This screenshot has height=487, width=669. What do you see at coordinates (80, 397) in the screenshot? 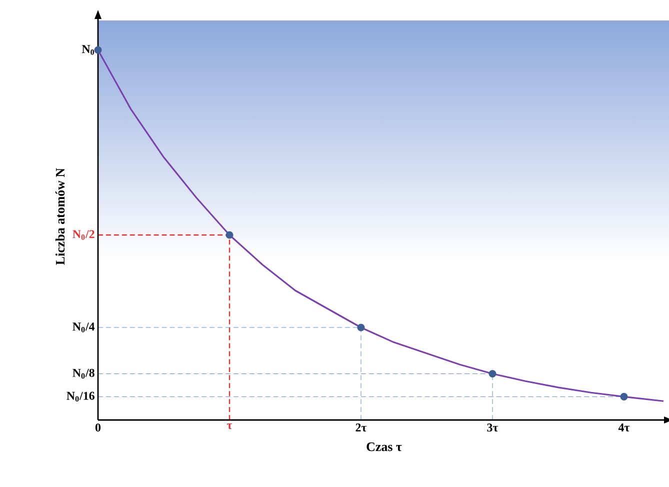
I see `ref-line-label: N$_{0}$/16` at bounding box center [80, 397].